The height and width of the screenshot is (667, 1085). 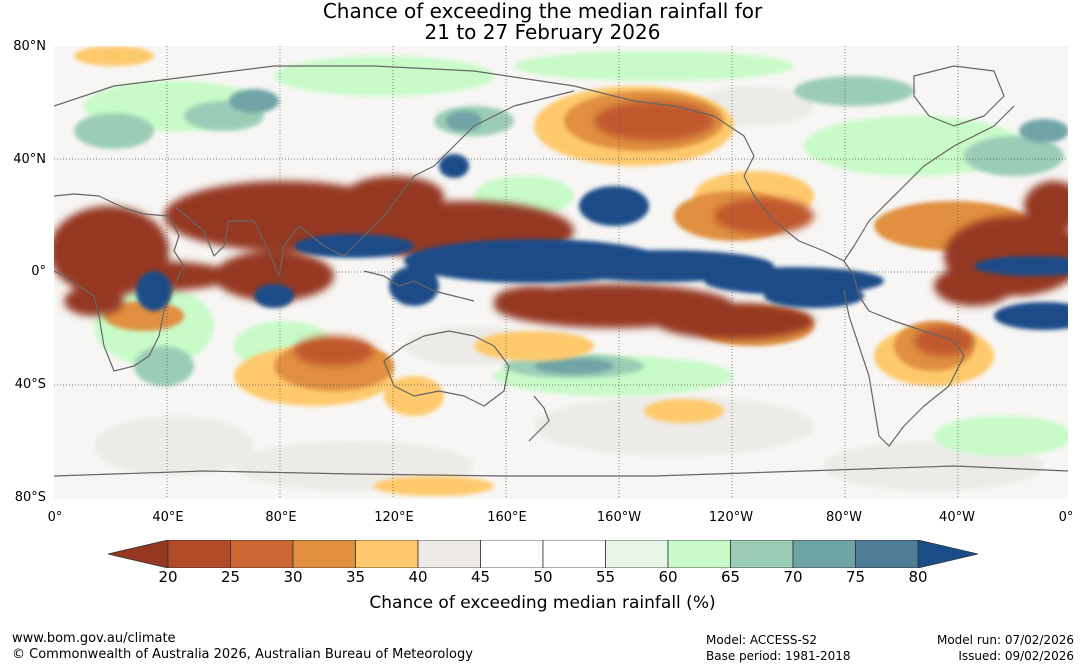 I want to click on lon-label-0-west: 0°, so click(x=55, y=517).